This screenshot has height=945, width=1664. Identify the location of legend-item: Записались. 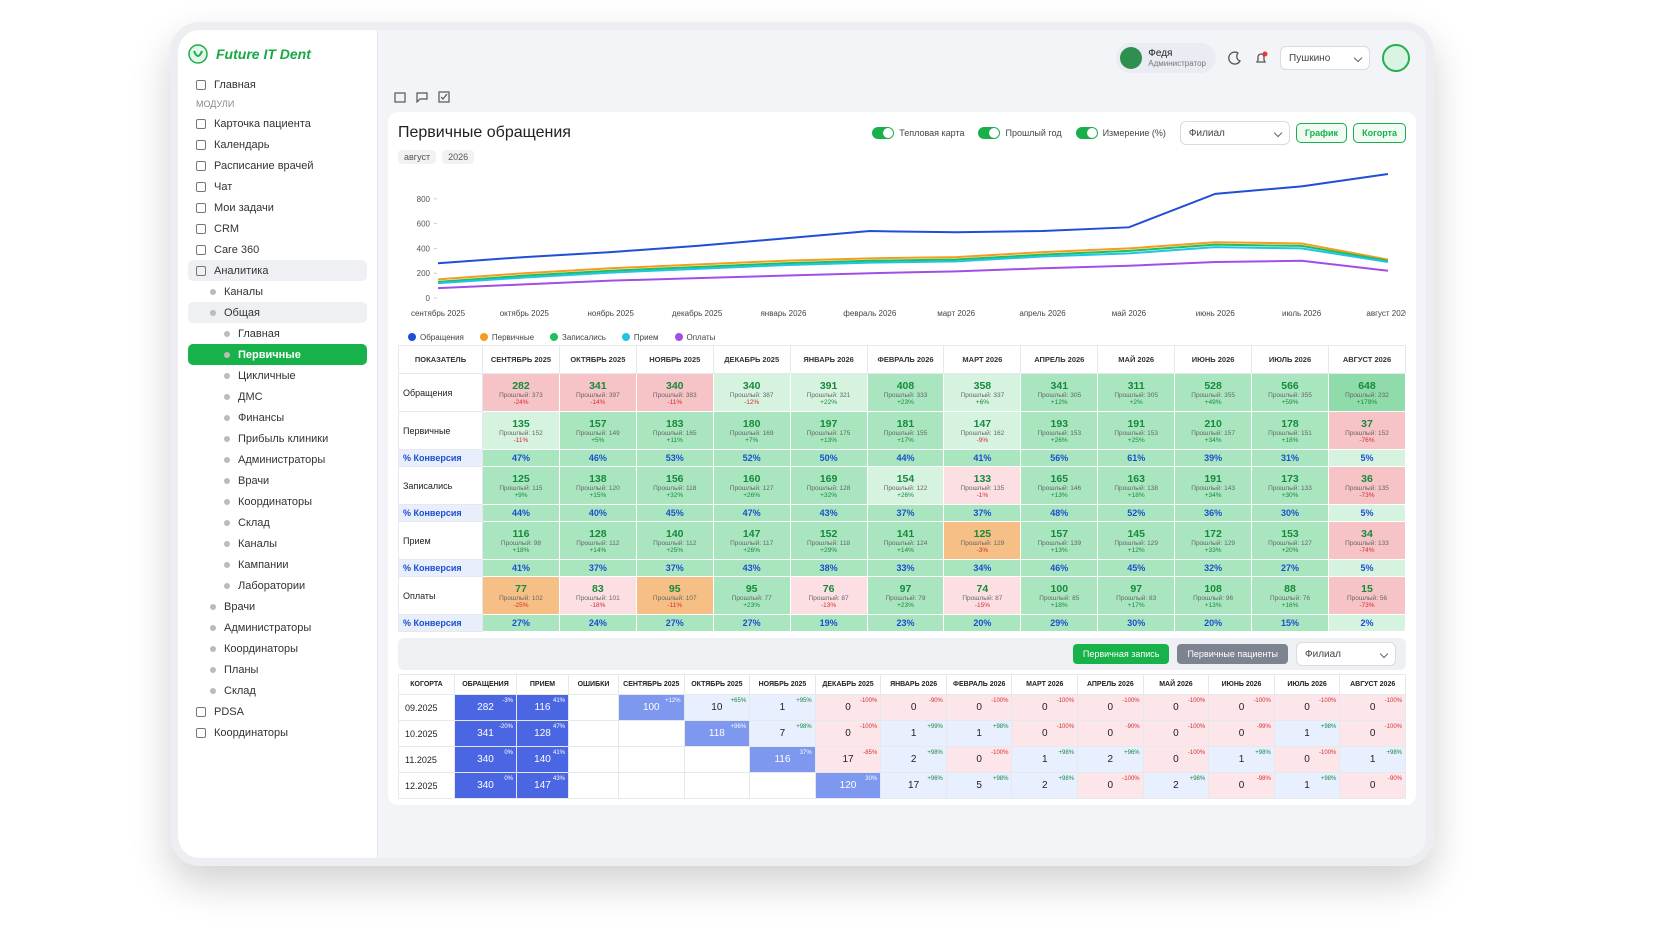
(578, 337).